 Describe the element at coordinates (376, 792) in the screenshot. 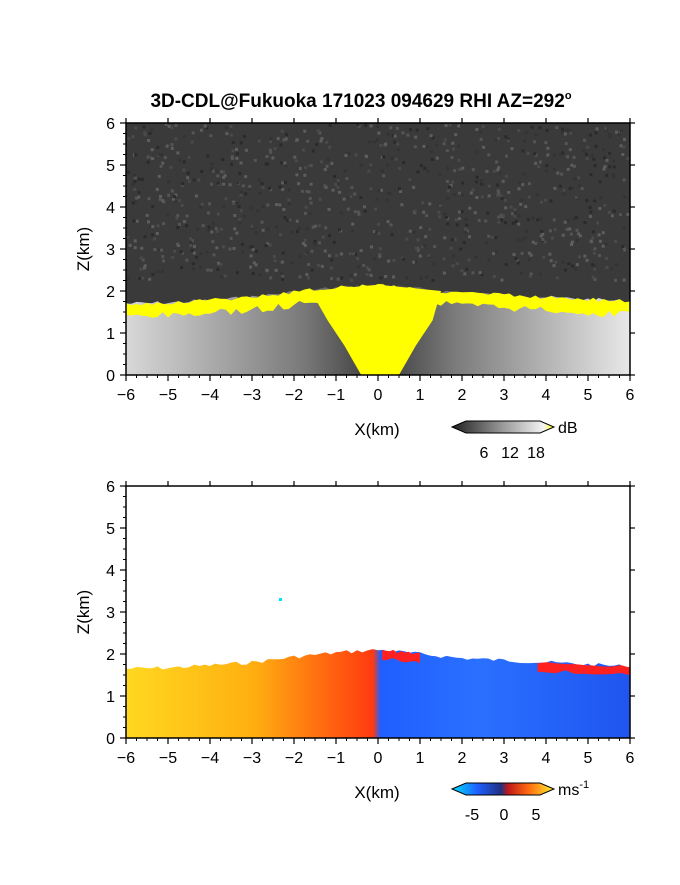

I see `x-axis-label: X(km)` at that location.